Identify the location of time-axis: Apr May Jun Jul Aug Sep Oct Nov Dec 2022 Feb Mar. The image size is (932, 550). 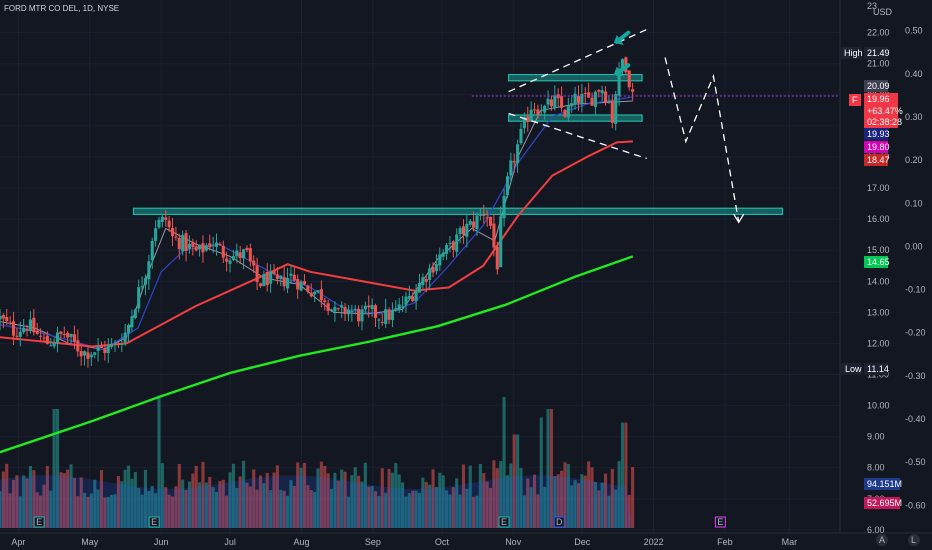
(404, 542).